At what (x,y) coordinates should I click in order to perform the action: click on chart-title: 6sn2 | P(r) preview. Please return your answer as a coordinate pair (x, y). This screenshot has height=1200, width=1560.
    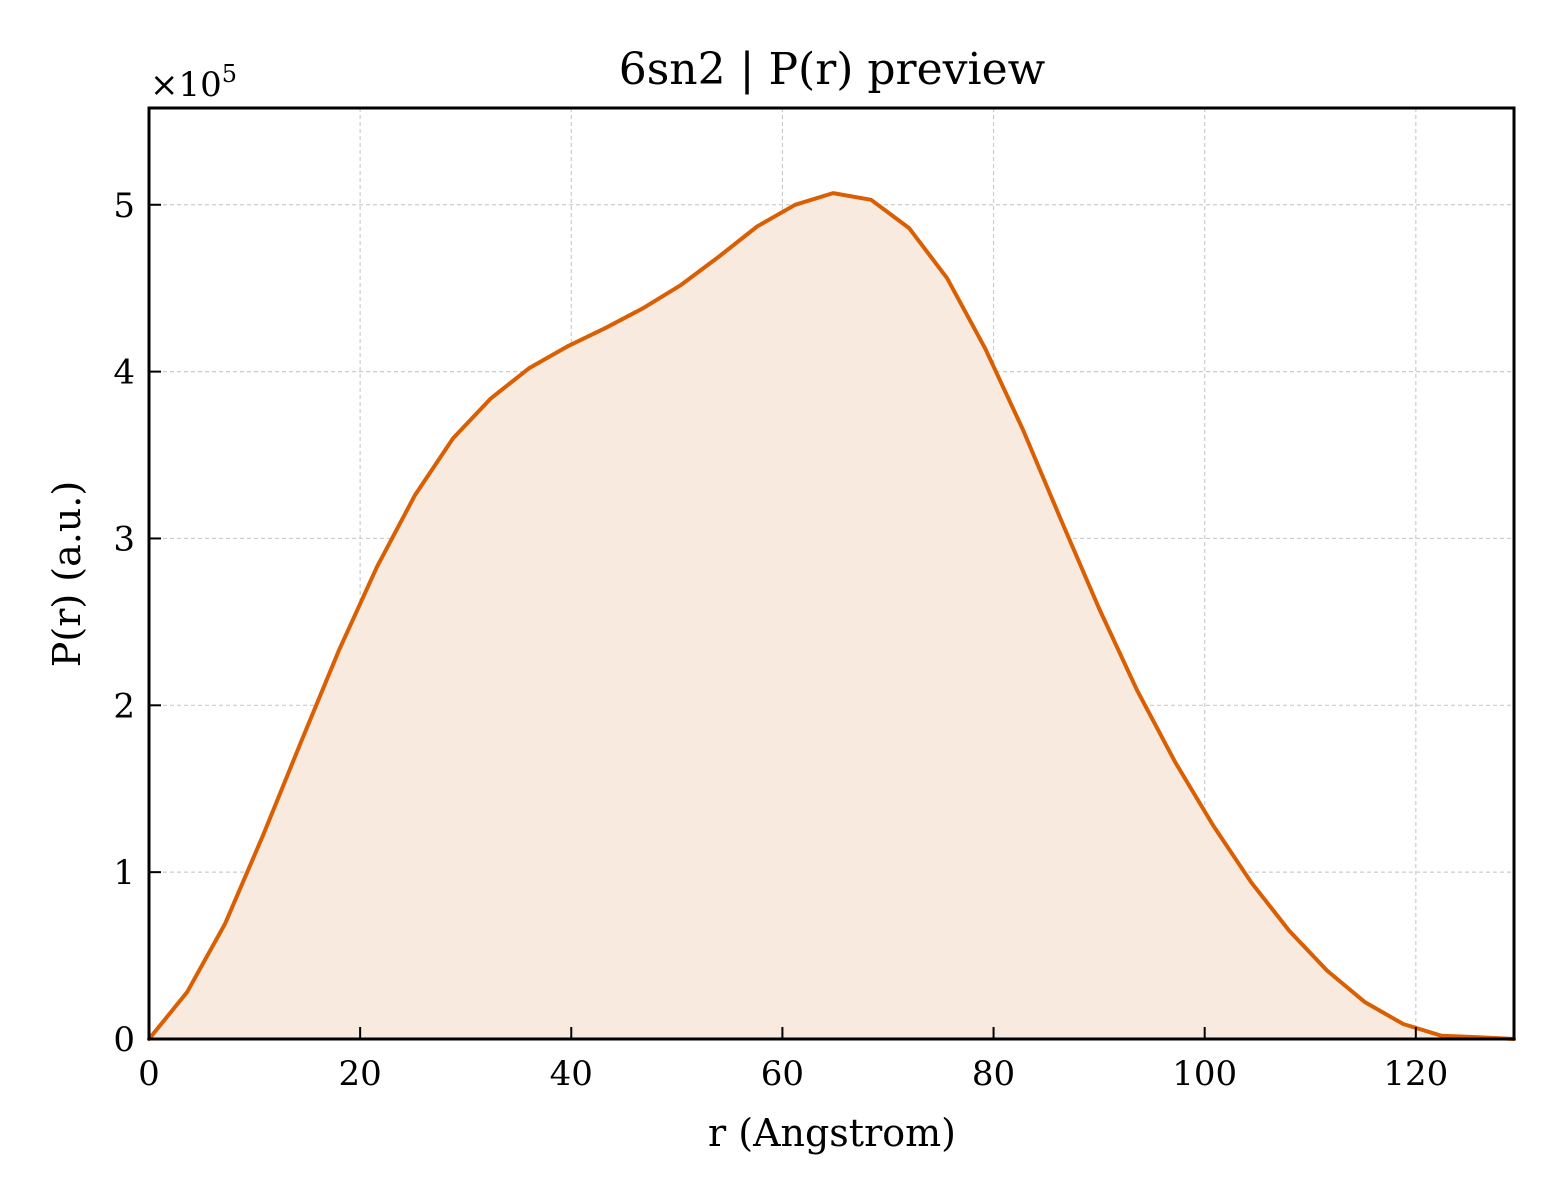
    Looking at the image, I should click on (832, 69).